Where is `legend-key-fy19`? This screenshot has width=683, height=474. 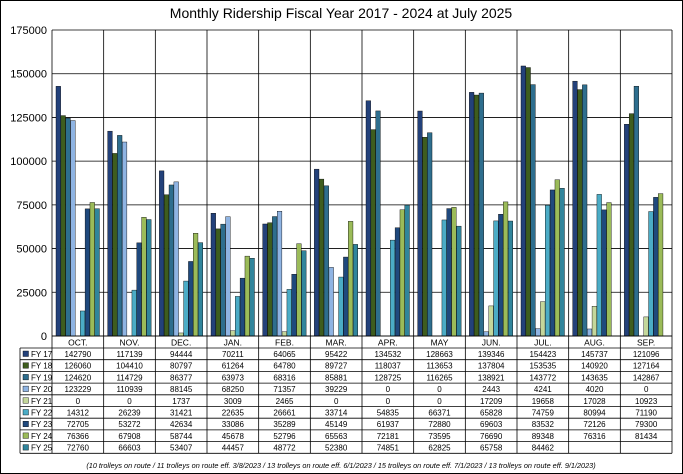
legend-key-fy19 is located at coordinates (25, 377).